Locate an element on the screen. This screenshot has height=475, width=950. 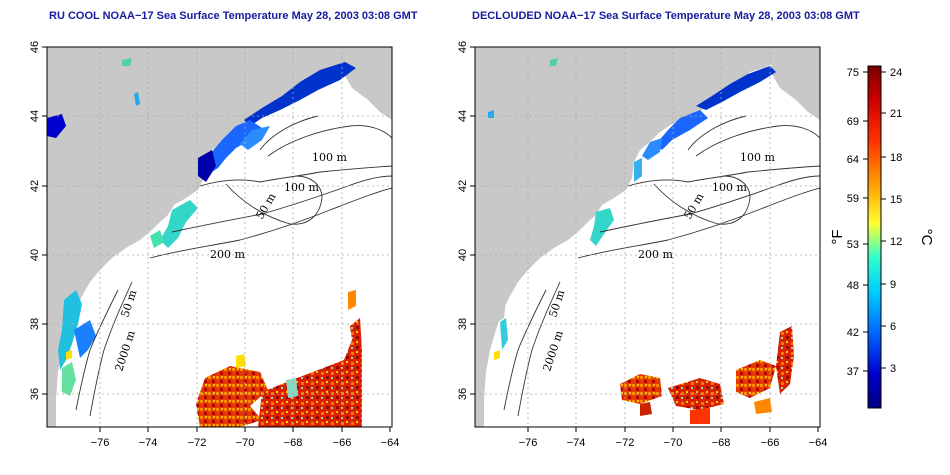
celsius-tick: 24 is located at coordinates (896, 73).